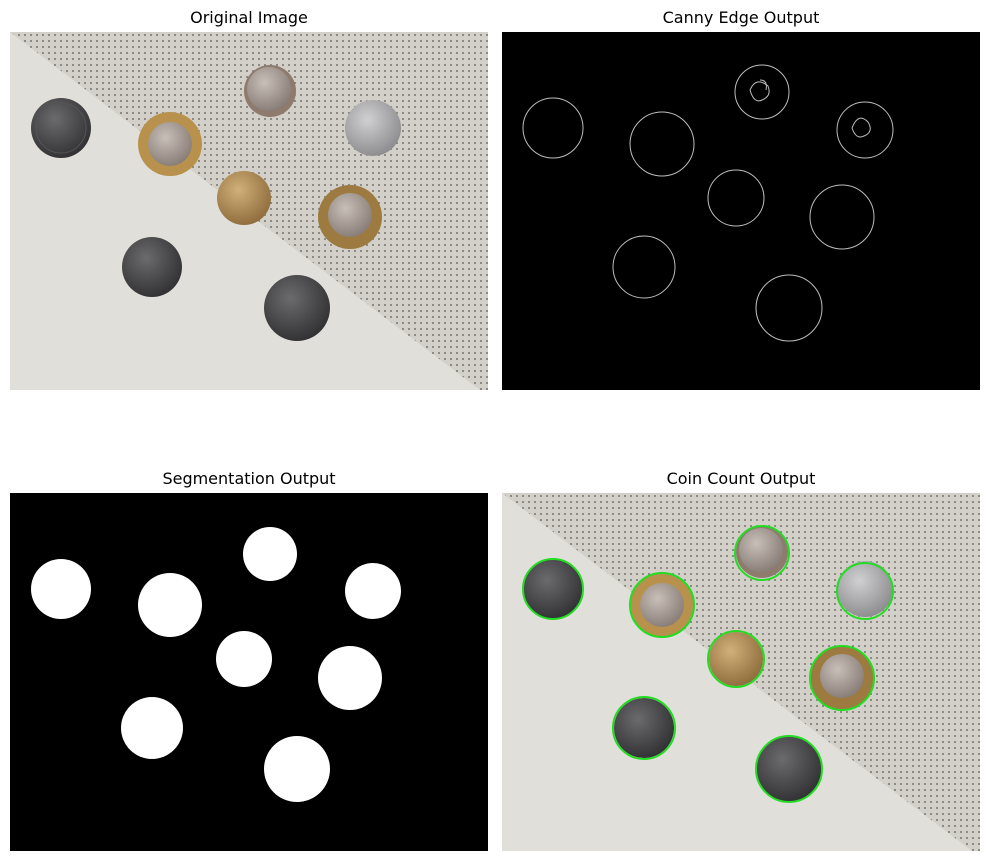 The height and width of the screenshot is (861, 989). Describe the element at coordinates (249, 478) in the screenshot. I see `segmentation-title: Segmentation Output` at that location.